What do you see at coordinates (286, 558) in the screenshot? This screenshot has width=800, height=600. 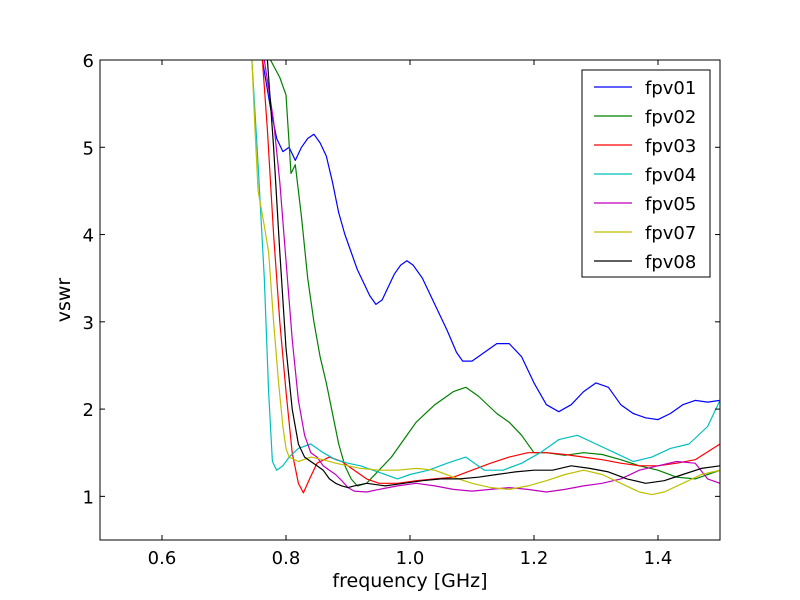 I see `x-tick-label: 0.8` at bounding box center [286, 558].